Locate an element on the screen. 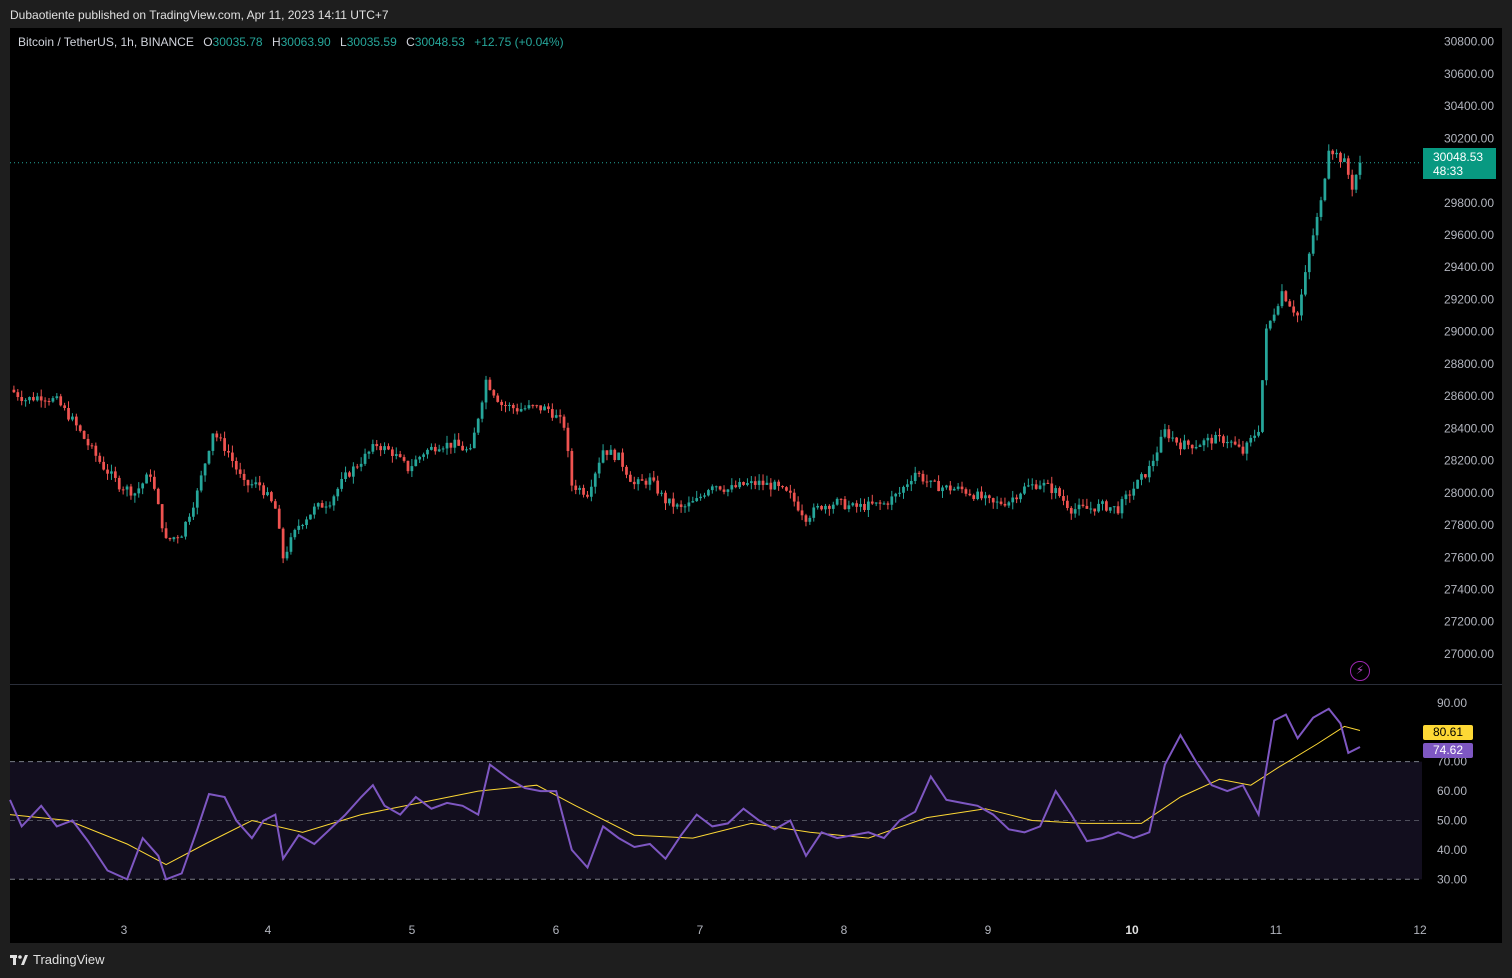 The height and width of the screenshot is (978, 1512). lightning-icon: ⚡ is located at coordinates (1360, 671).